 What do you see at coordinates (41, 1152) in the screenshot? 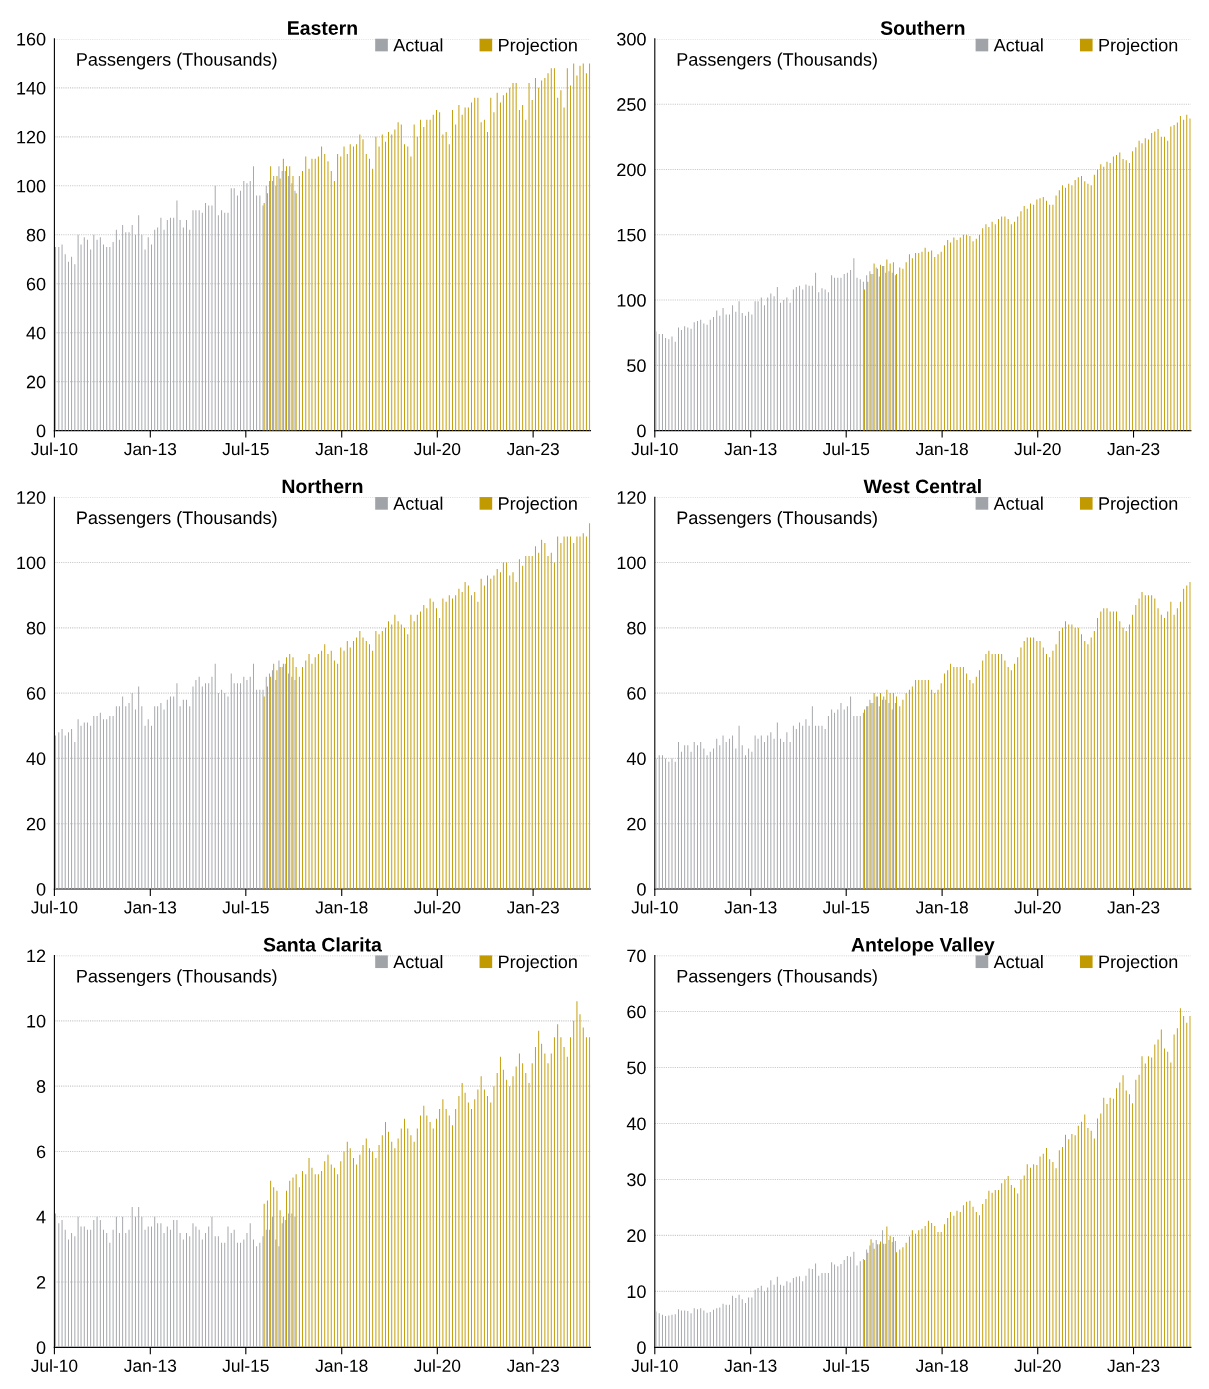
I see `y-tick-label: 6` at bounding box center [41, 1152].